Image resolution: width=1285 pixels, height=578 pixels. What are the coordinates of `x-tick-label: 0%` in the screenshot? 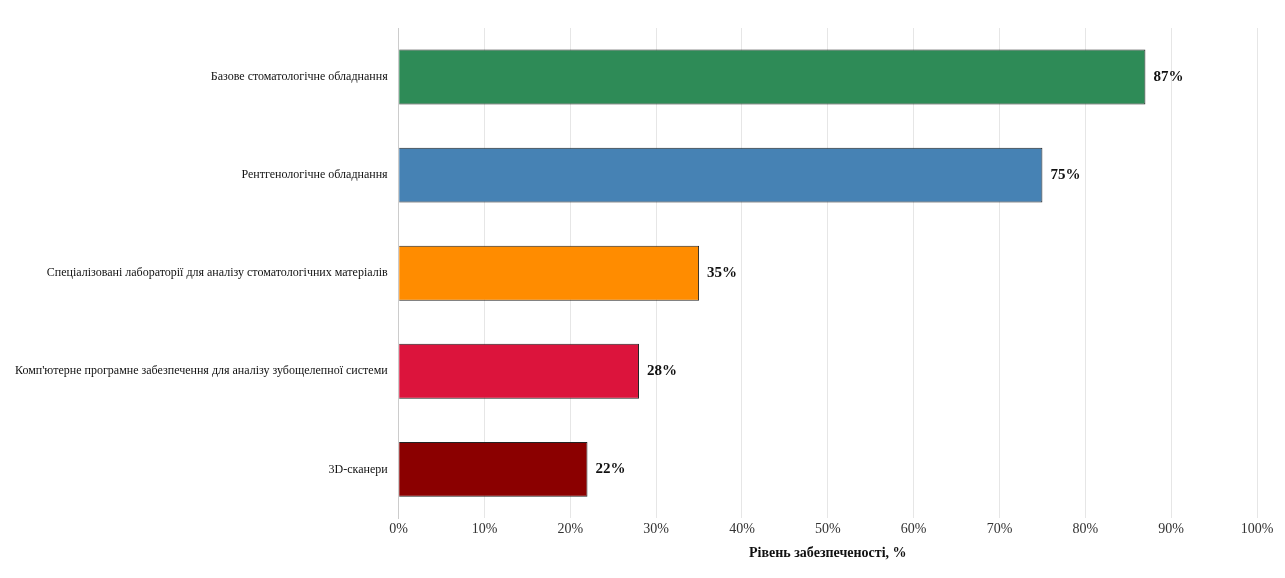 It's located at (399, 529).